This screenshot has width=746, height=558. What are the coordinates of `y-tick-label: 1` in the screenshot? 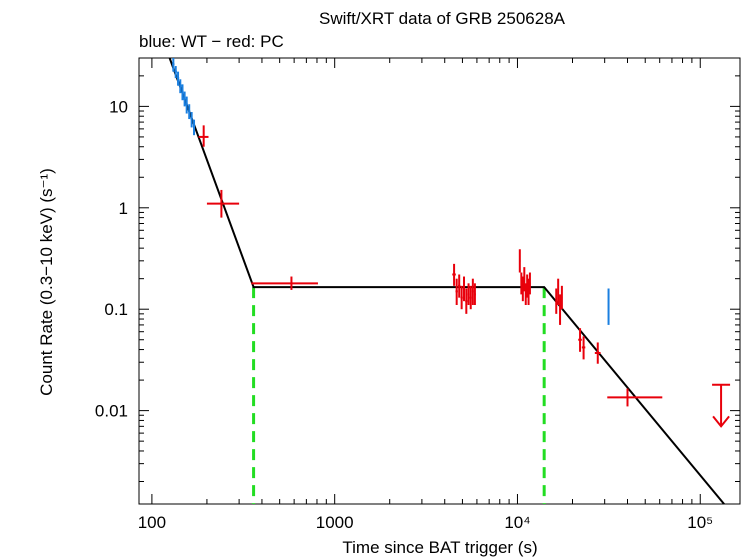 It's located at (123, 208).